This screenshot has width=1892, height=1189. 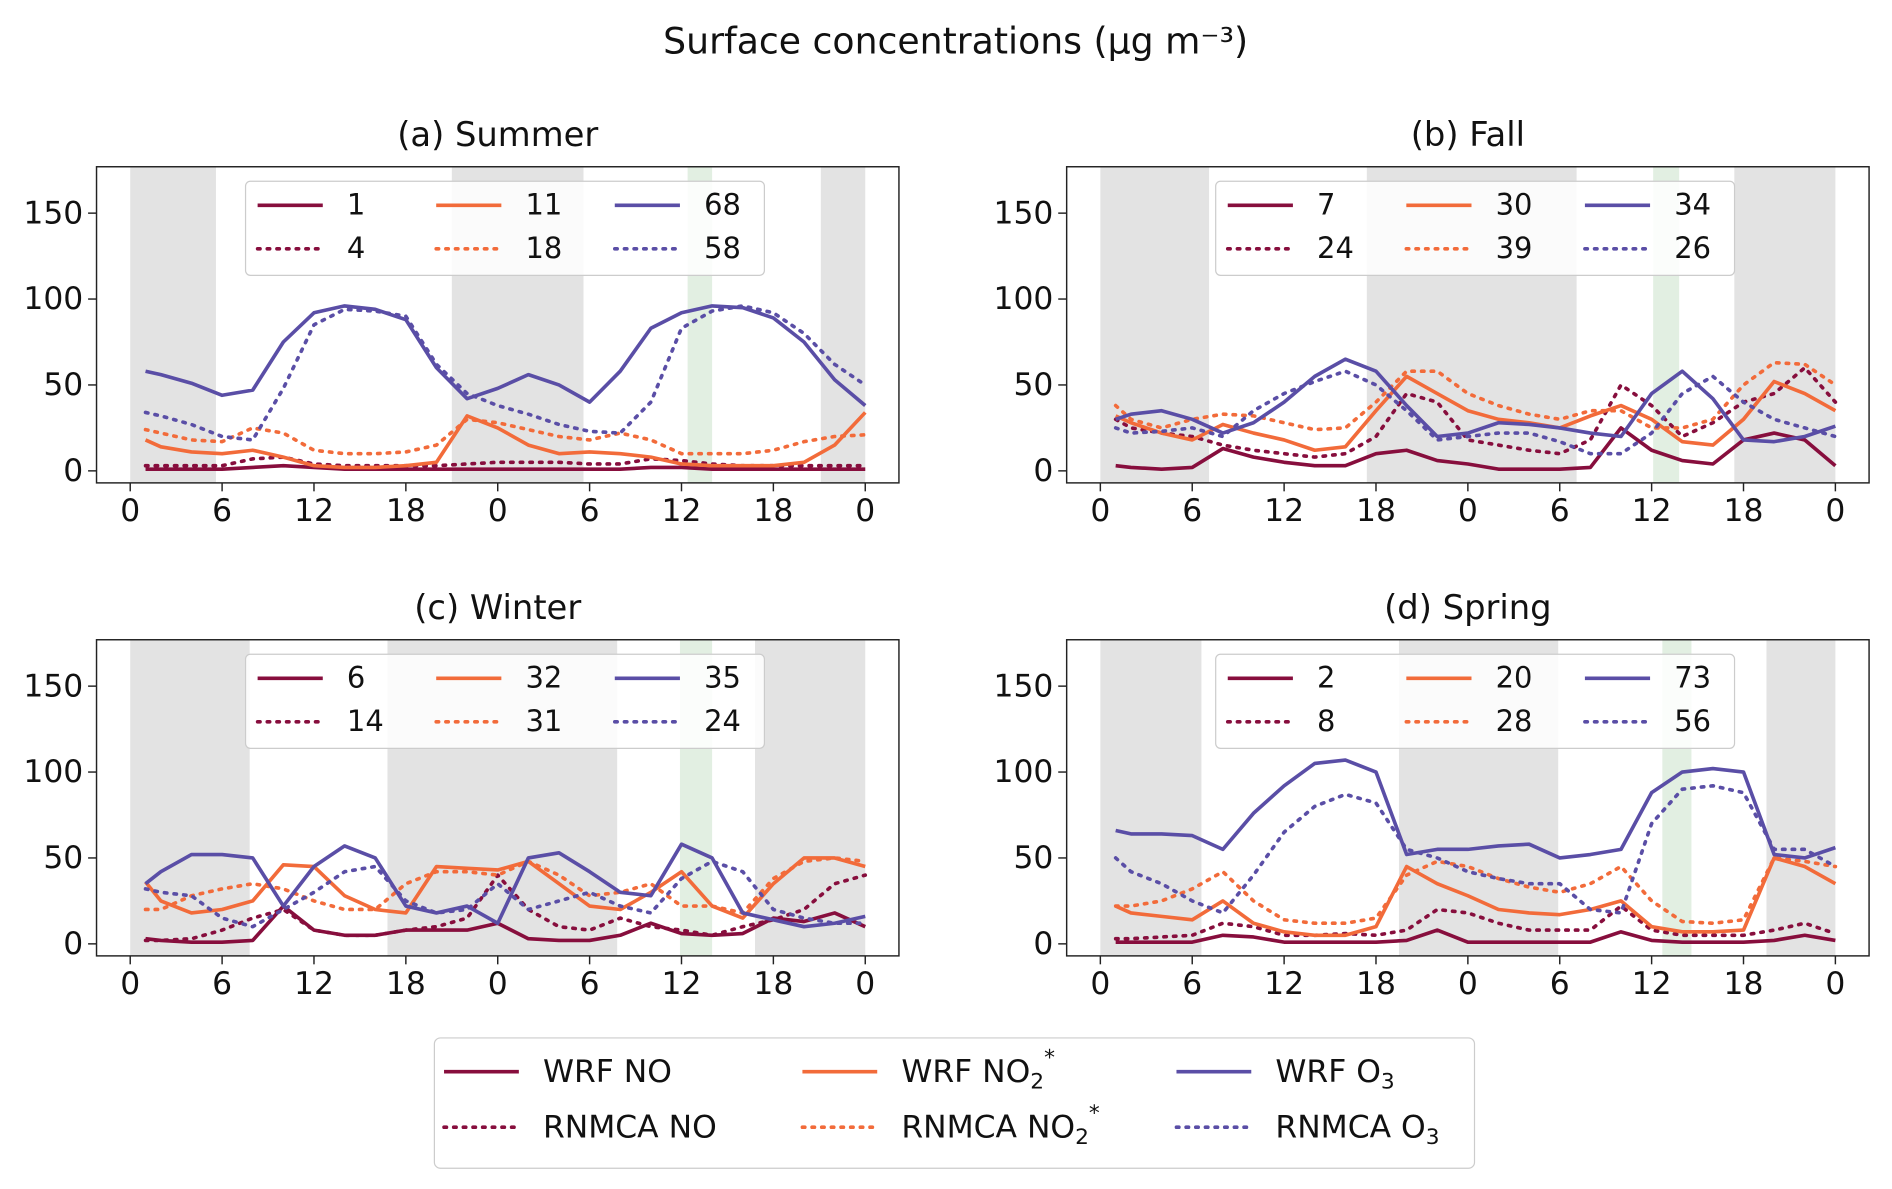 I want to click on legend-label: 1, so click(x=356, y=205).